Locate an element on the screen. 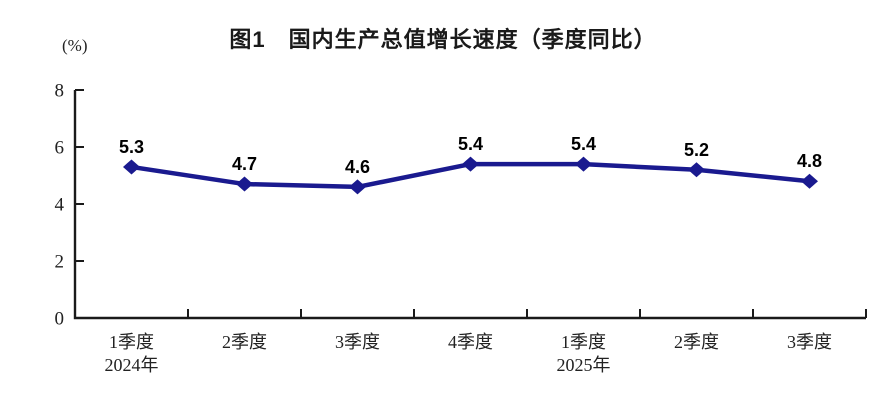 The image size is (886, 414). y-axis-unit-label: (%) is located at coordinates (75, 45).